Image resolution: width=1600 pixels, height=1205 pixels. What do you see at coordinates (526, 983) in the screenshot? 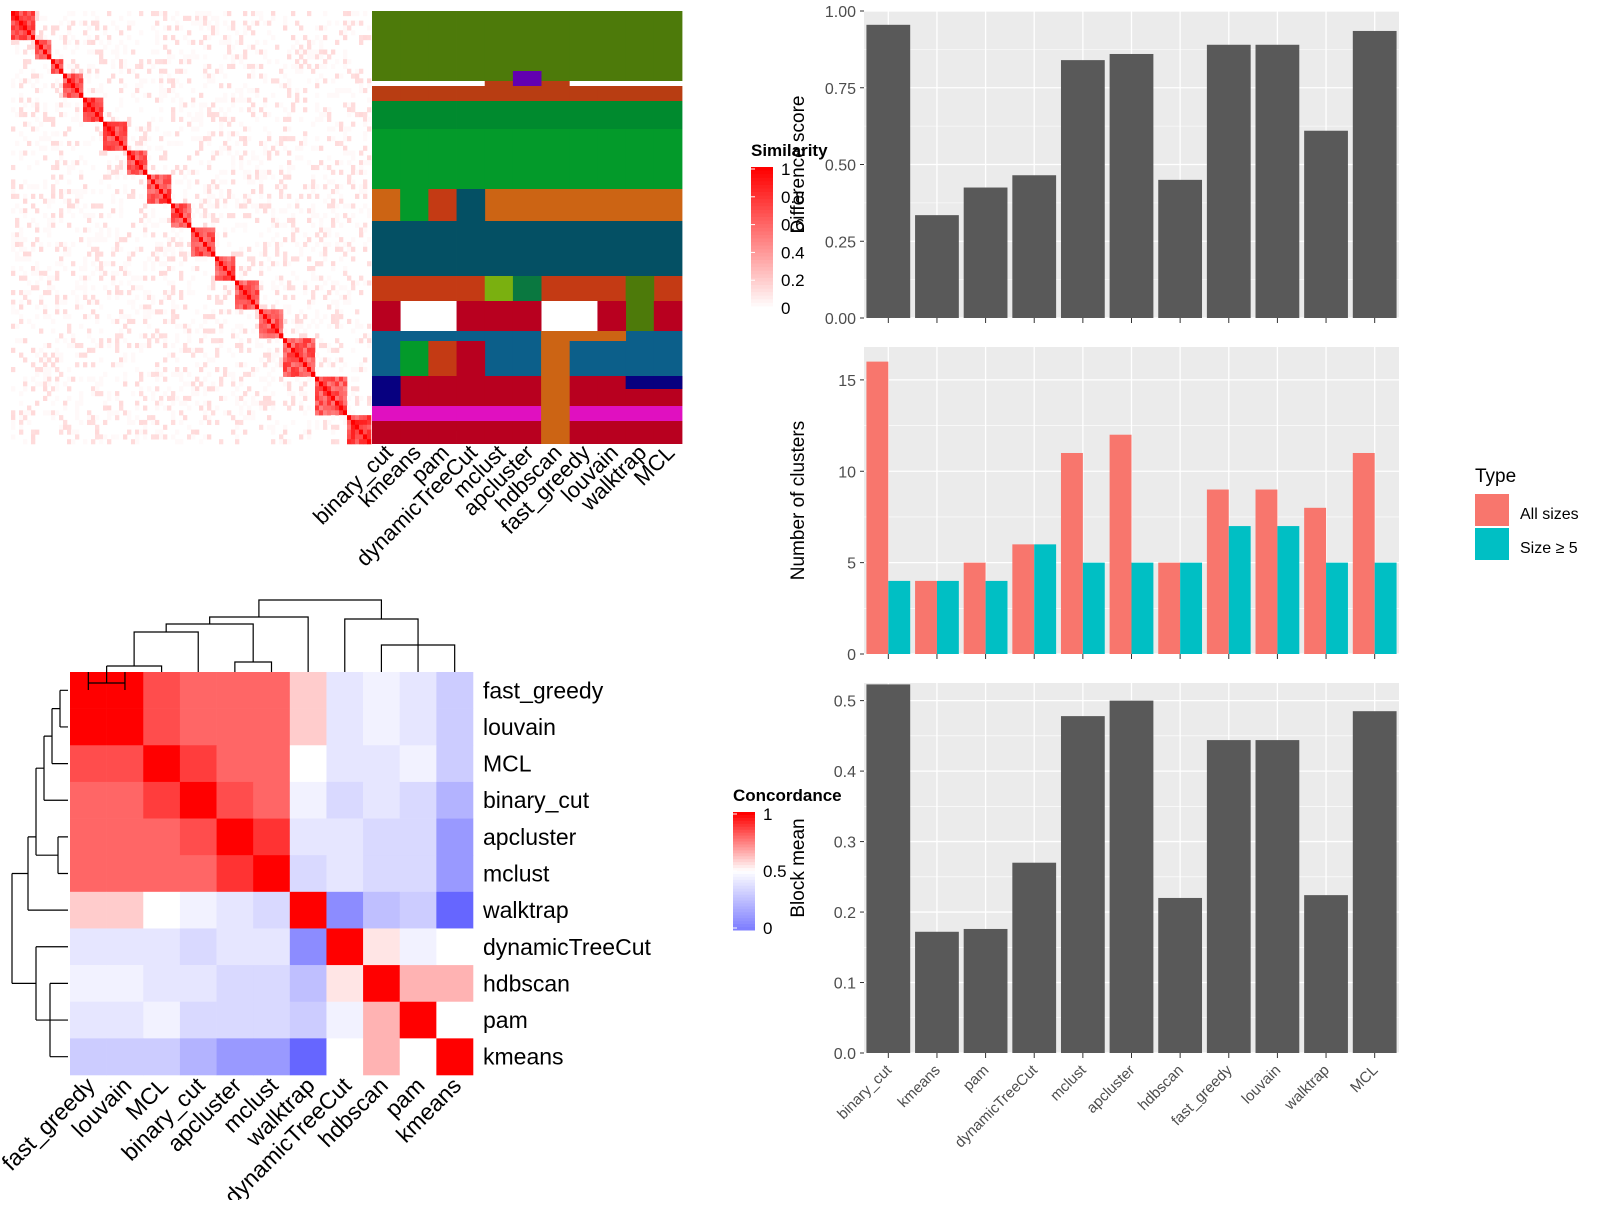
I see `concordance-row-label: hdbscan` at bounding box center [526, 983].